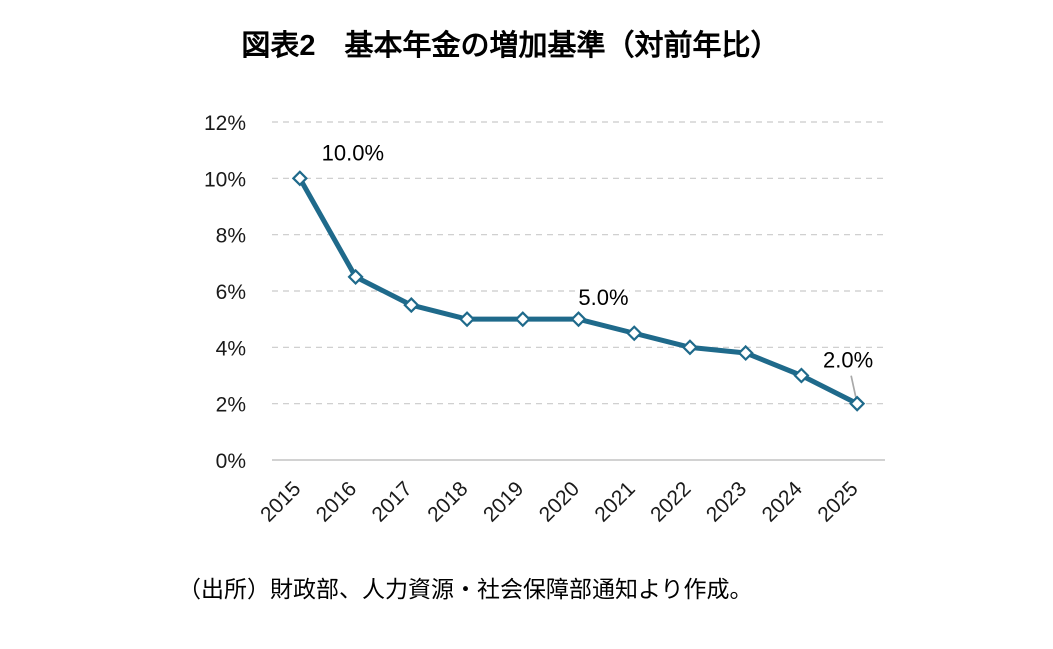  What do you see at coordinates (411, 305) in the screenshot?
I see `data-point-2017` at bounding box center [411, 305].